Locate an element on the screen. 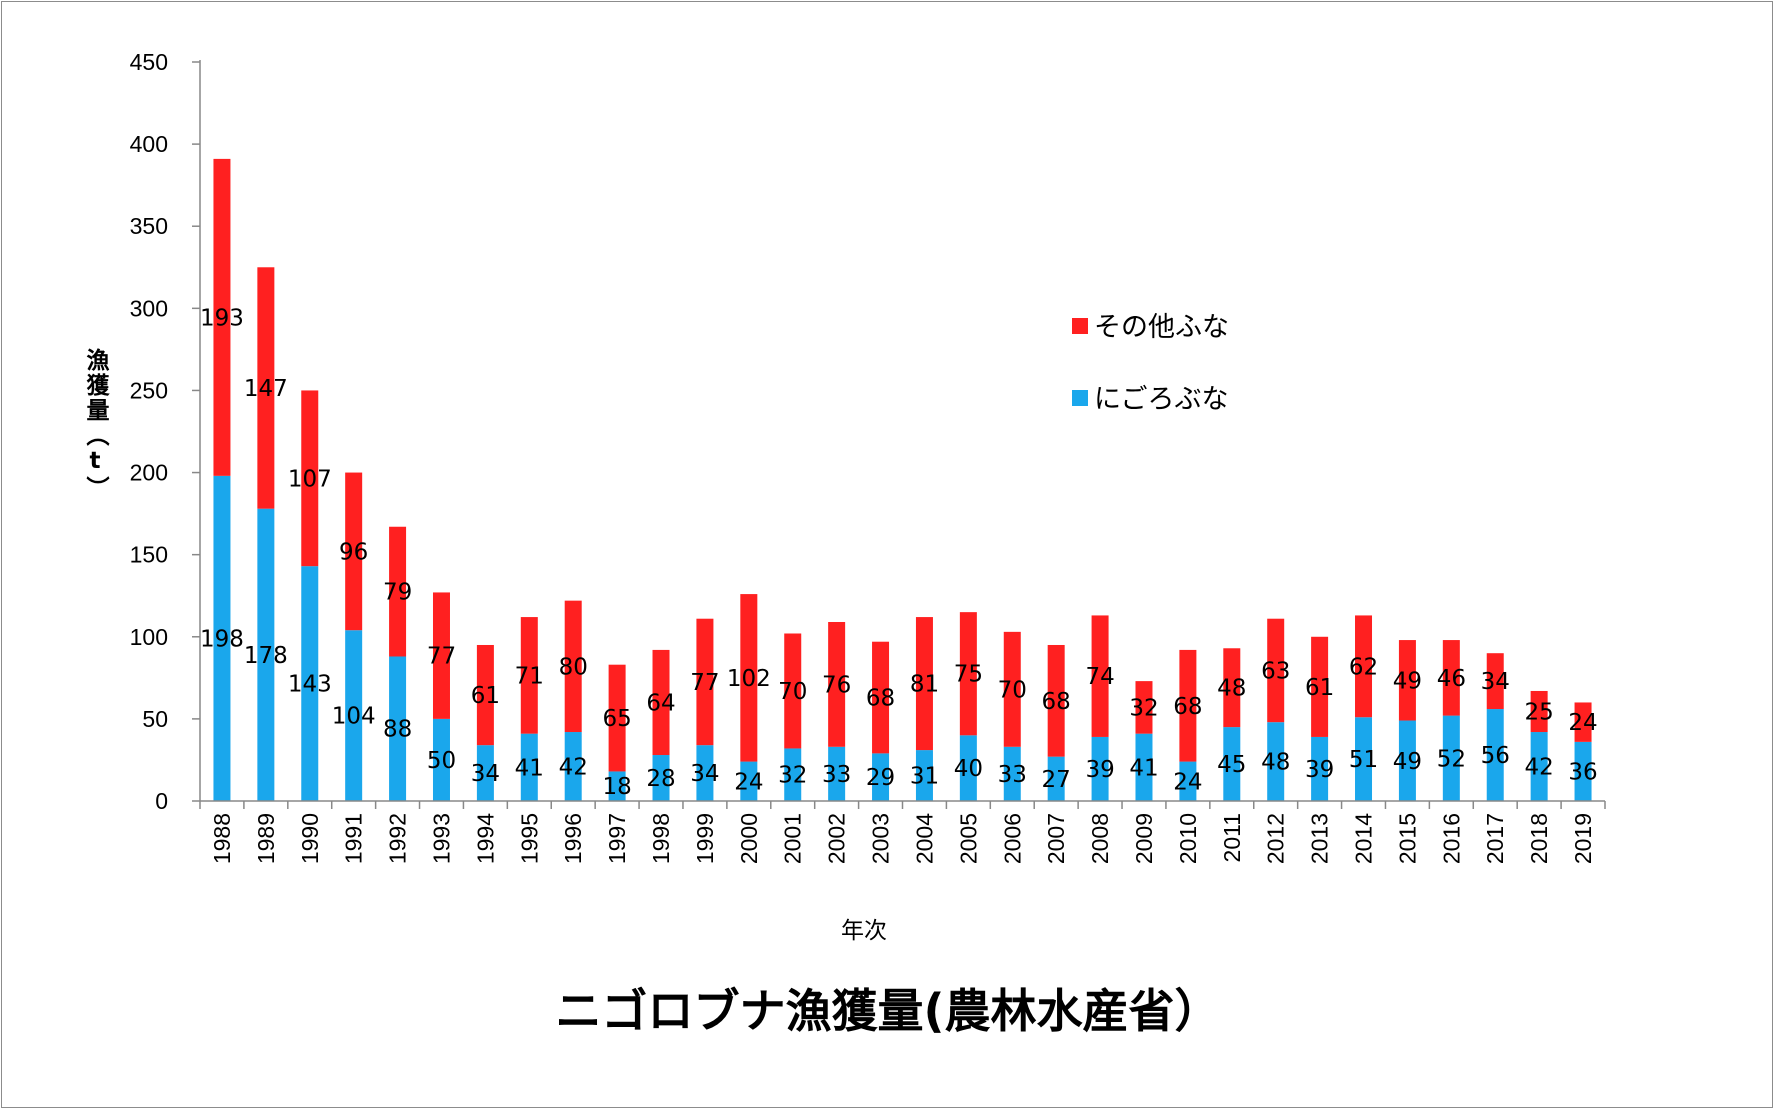  x-tick-label: 1991 is located at coordinates (354, 838).